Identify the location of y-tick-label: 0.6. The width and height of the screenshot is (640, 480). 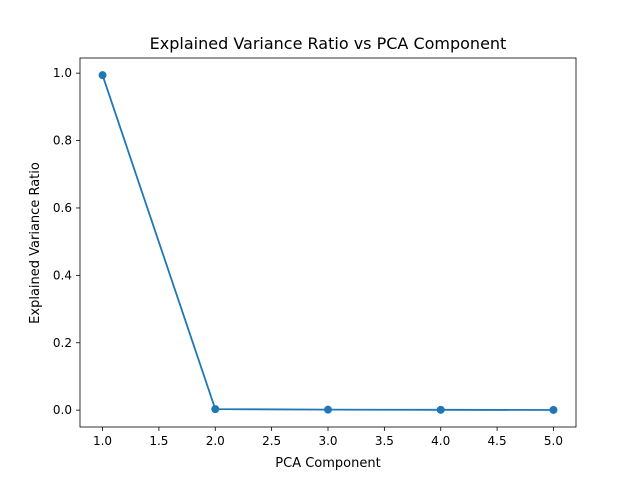
(62, 208).